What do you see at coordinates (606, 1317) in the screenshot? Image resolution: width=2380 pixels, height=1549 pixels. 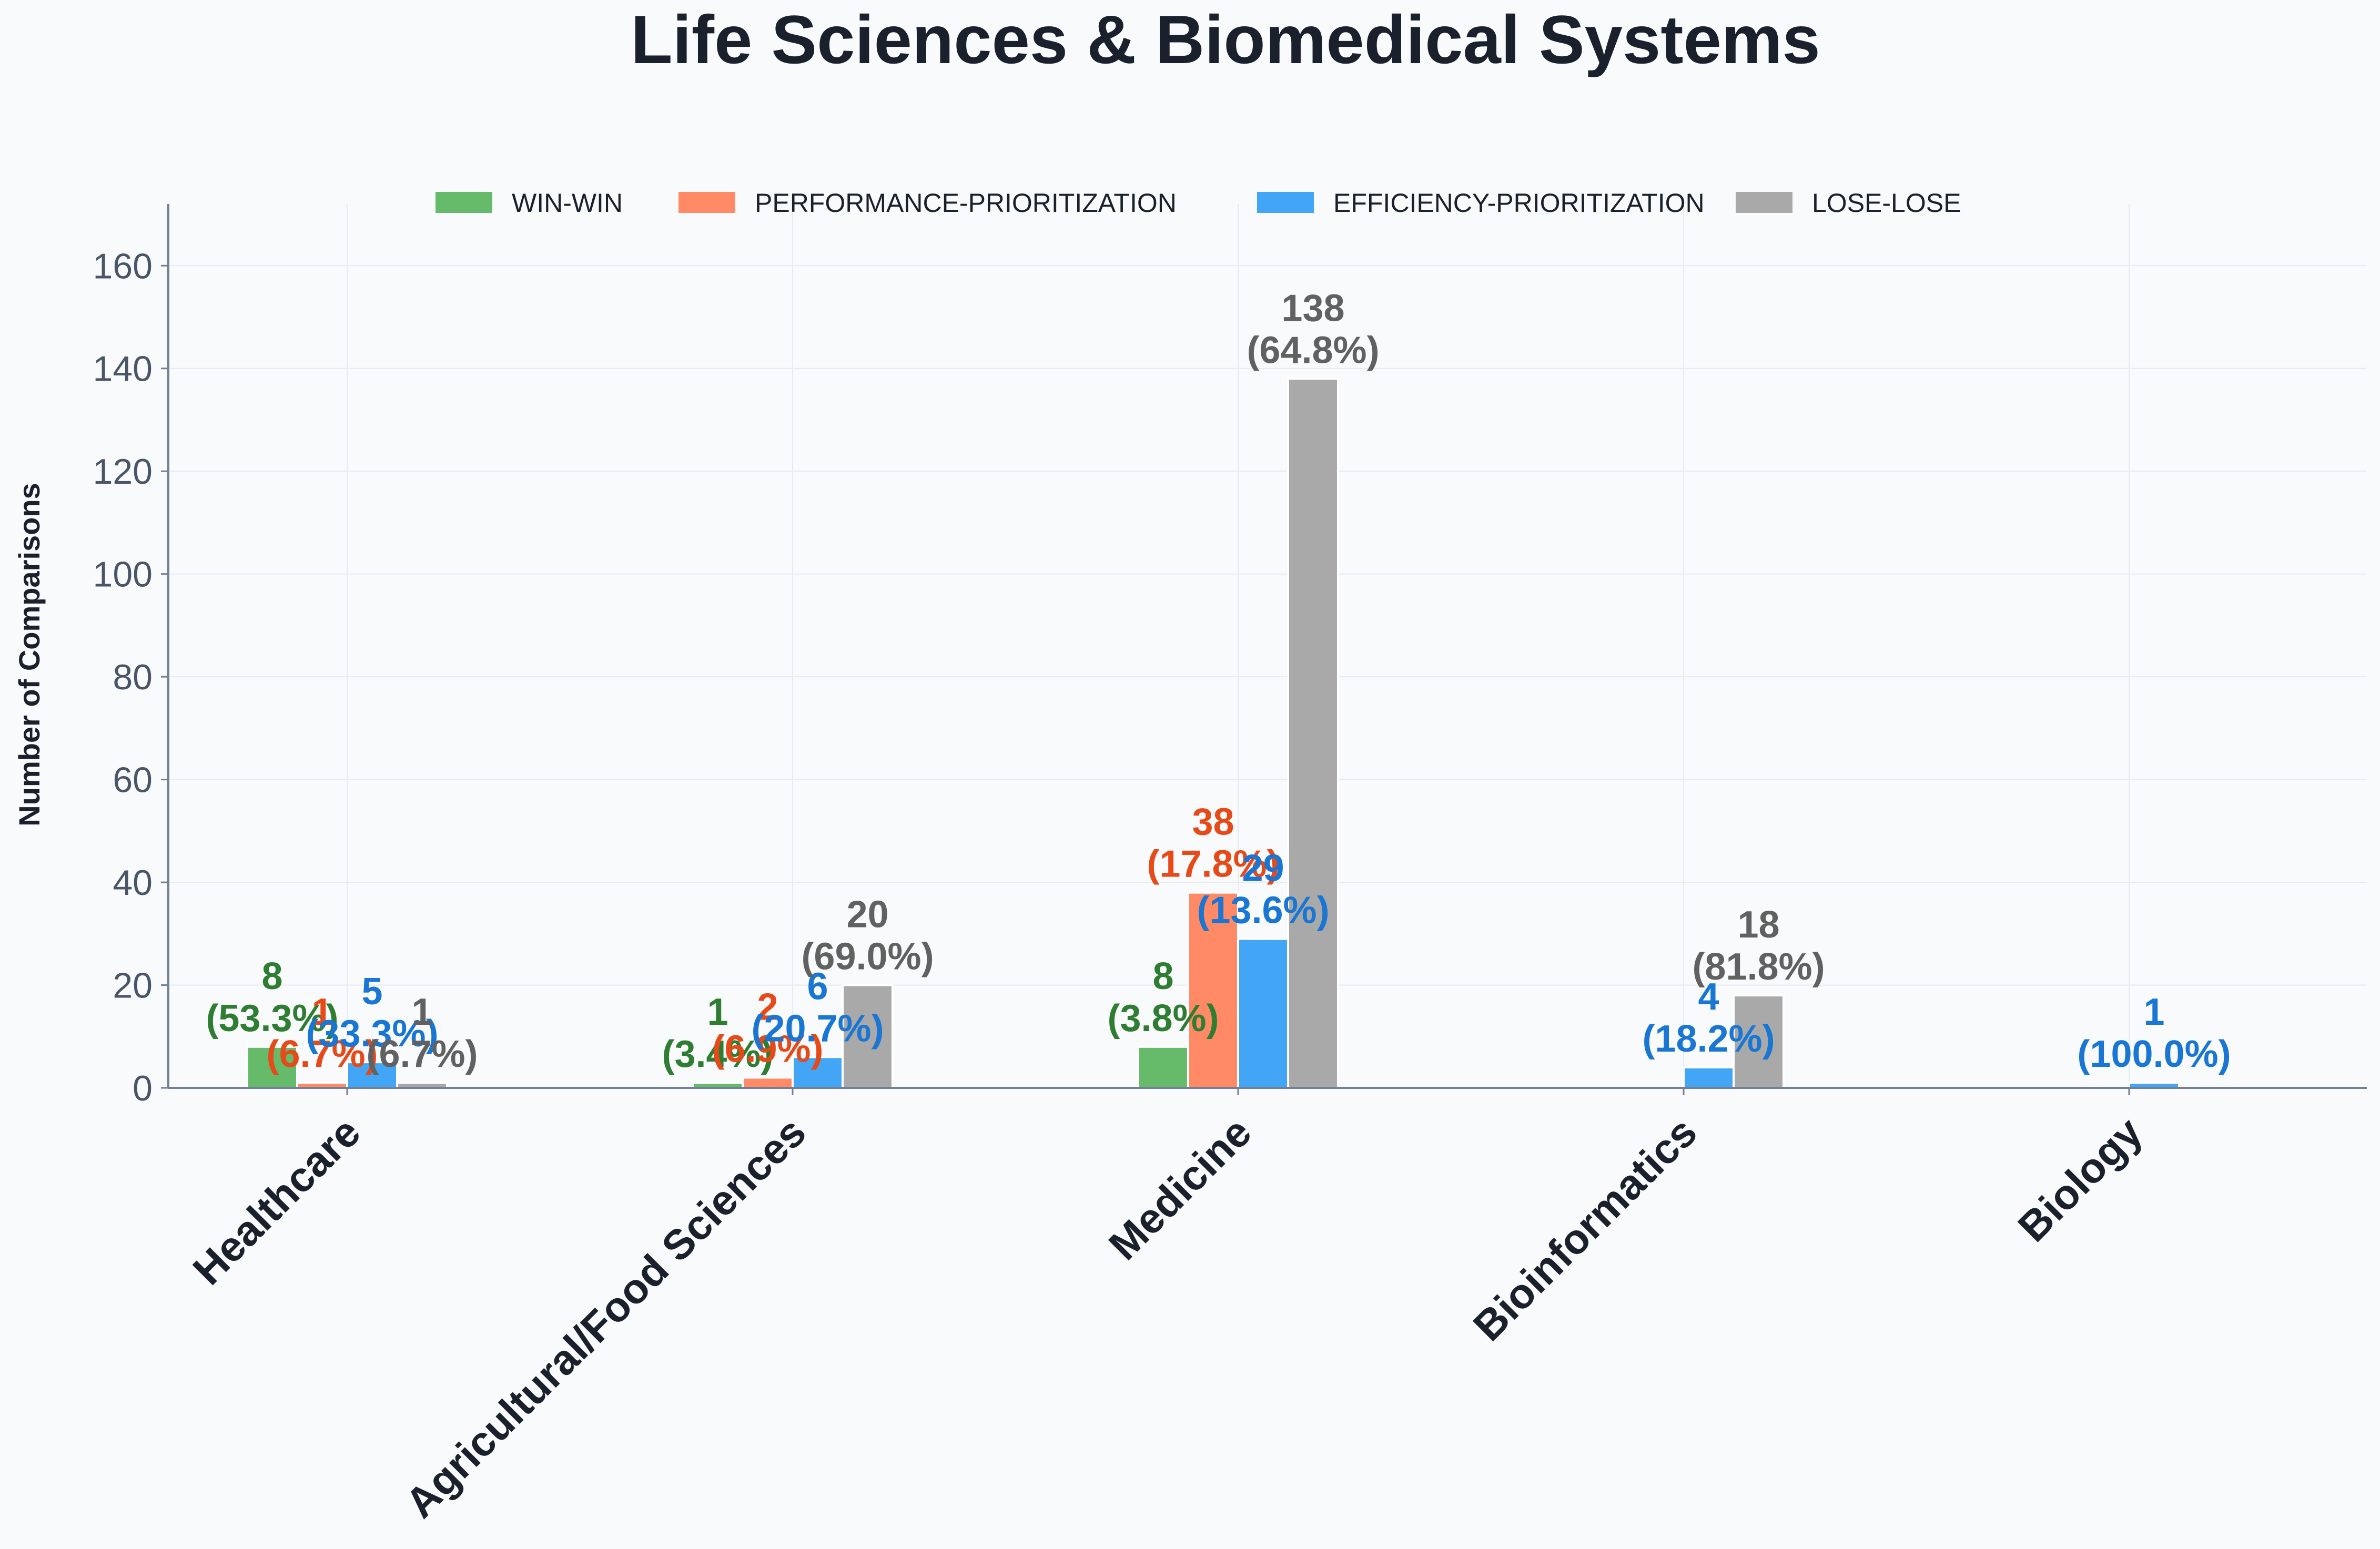 I see `x-tick-label: Agricultural/Food Sciences` at bounding box center [606, 1317].